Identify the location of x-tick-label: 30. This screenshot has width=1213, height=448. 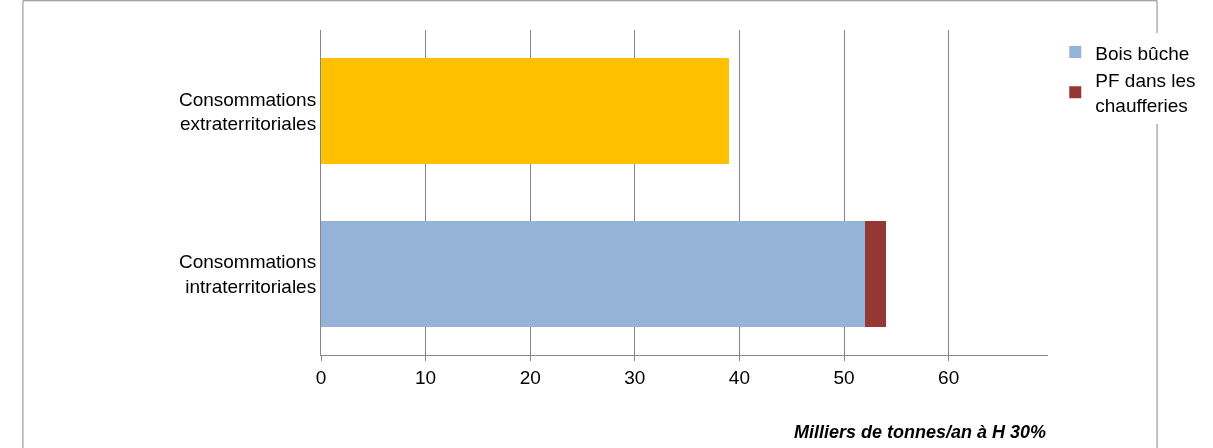
(635, 377).